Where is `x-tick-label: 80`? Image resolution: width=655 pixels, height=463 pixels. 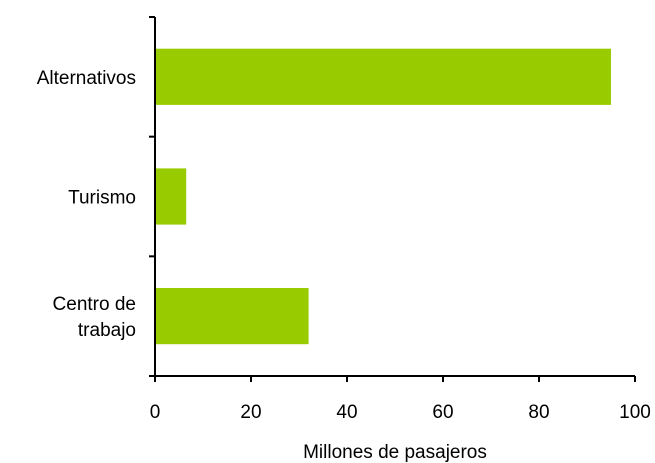 x-tick-label: 80 is located at coordinates (538, 412).